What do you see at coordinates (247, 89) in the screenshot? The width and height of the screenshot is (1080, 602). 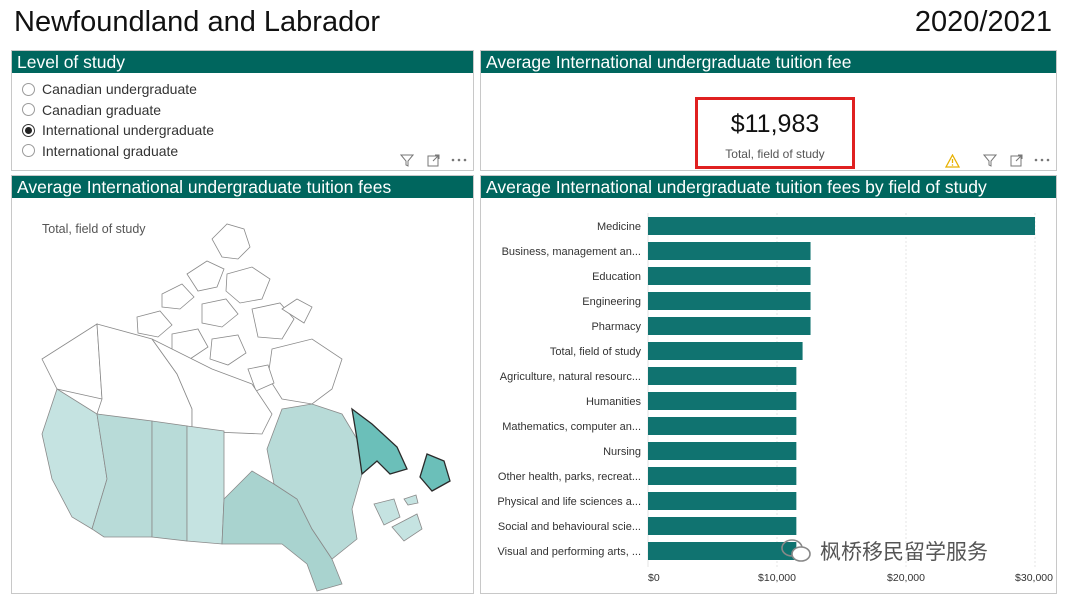 I see `level-option: Canadian undergraduate` at bounding box center [247, 89].